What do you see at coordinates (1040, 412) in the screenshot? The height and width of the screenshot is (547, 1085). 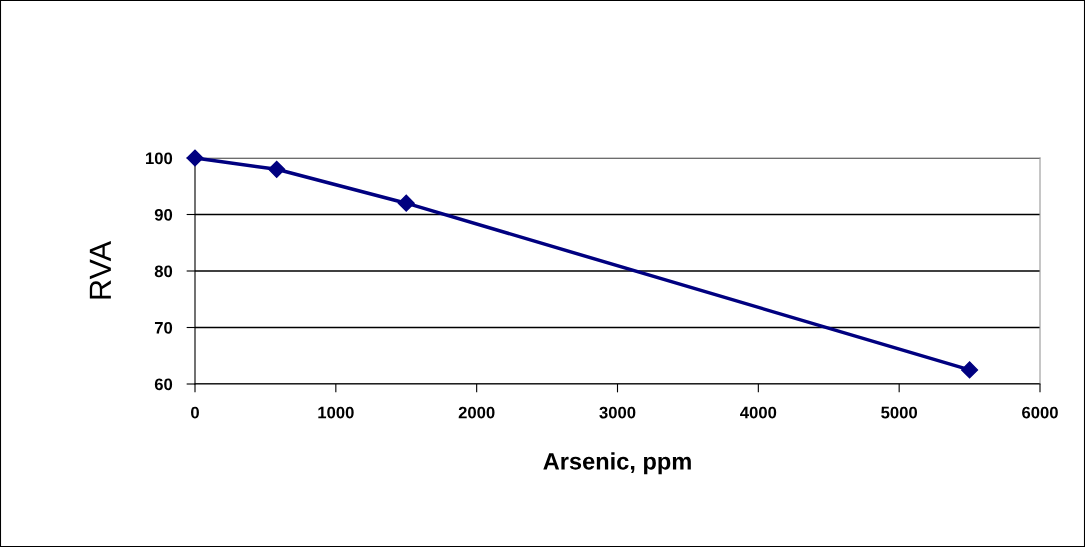 I see `x-tick-label: 6000` at bounding box center [1040, 412].